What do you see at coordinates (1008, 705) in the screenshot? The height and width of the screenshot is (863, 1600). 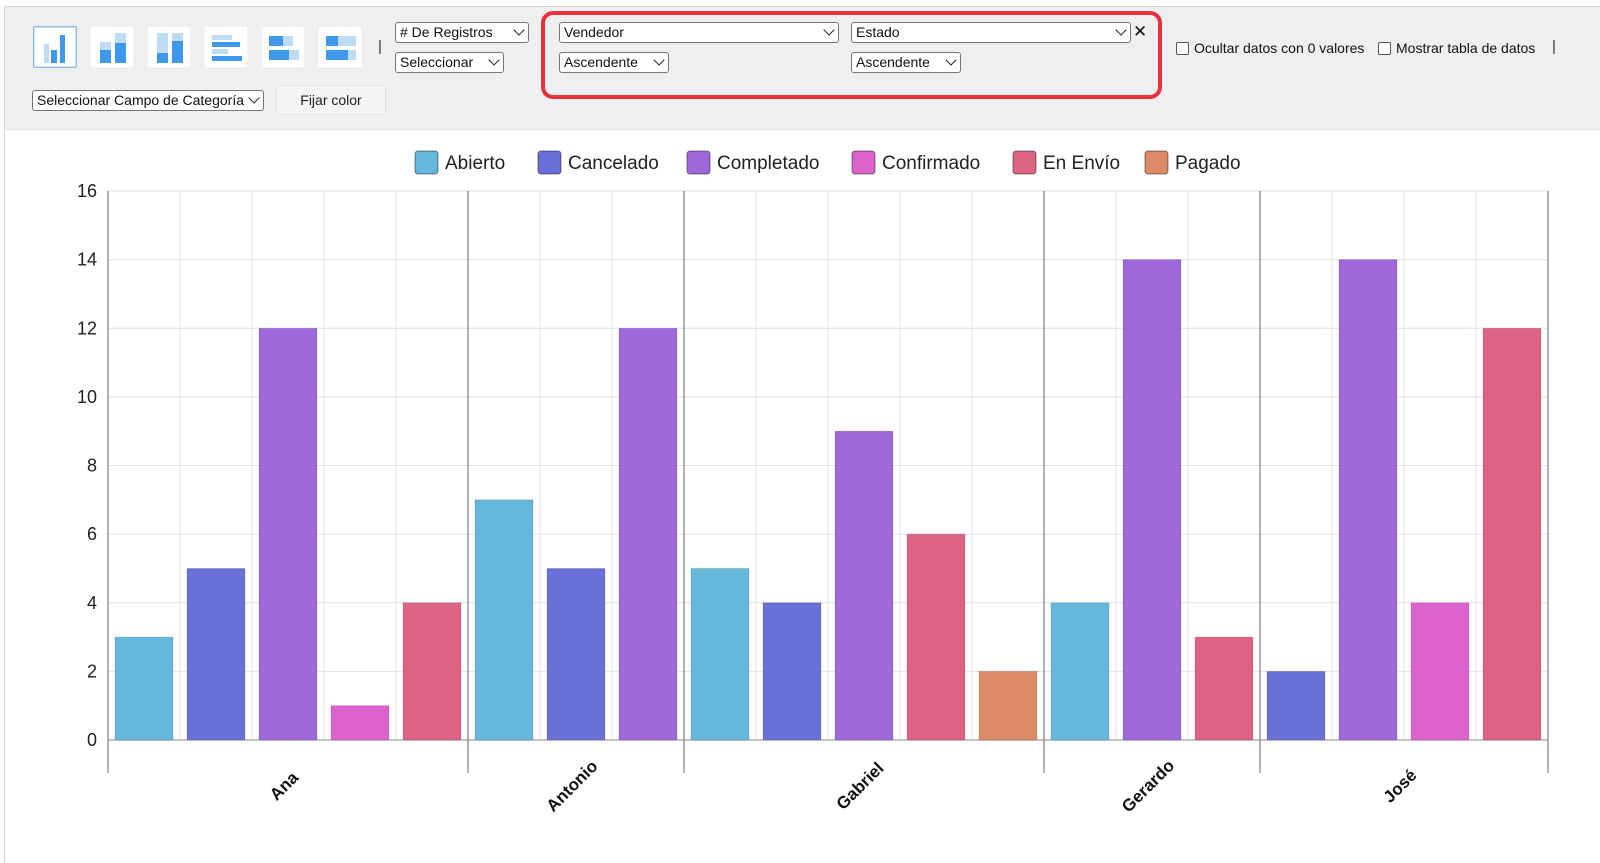 I see `bar-pagado` at bounding box center [1008, 705].